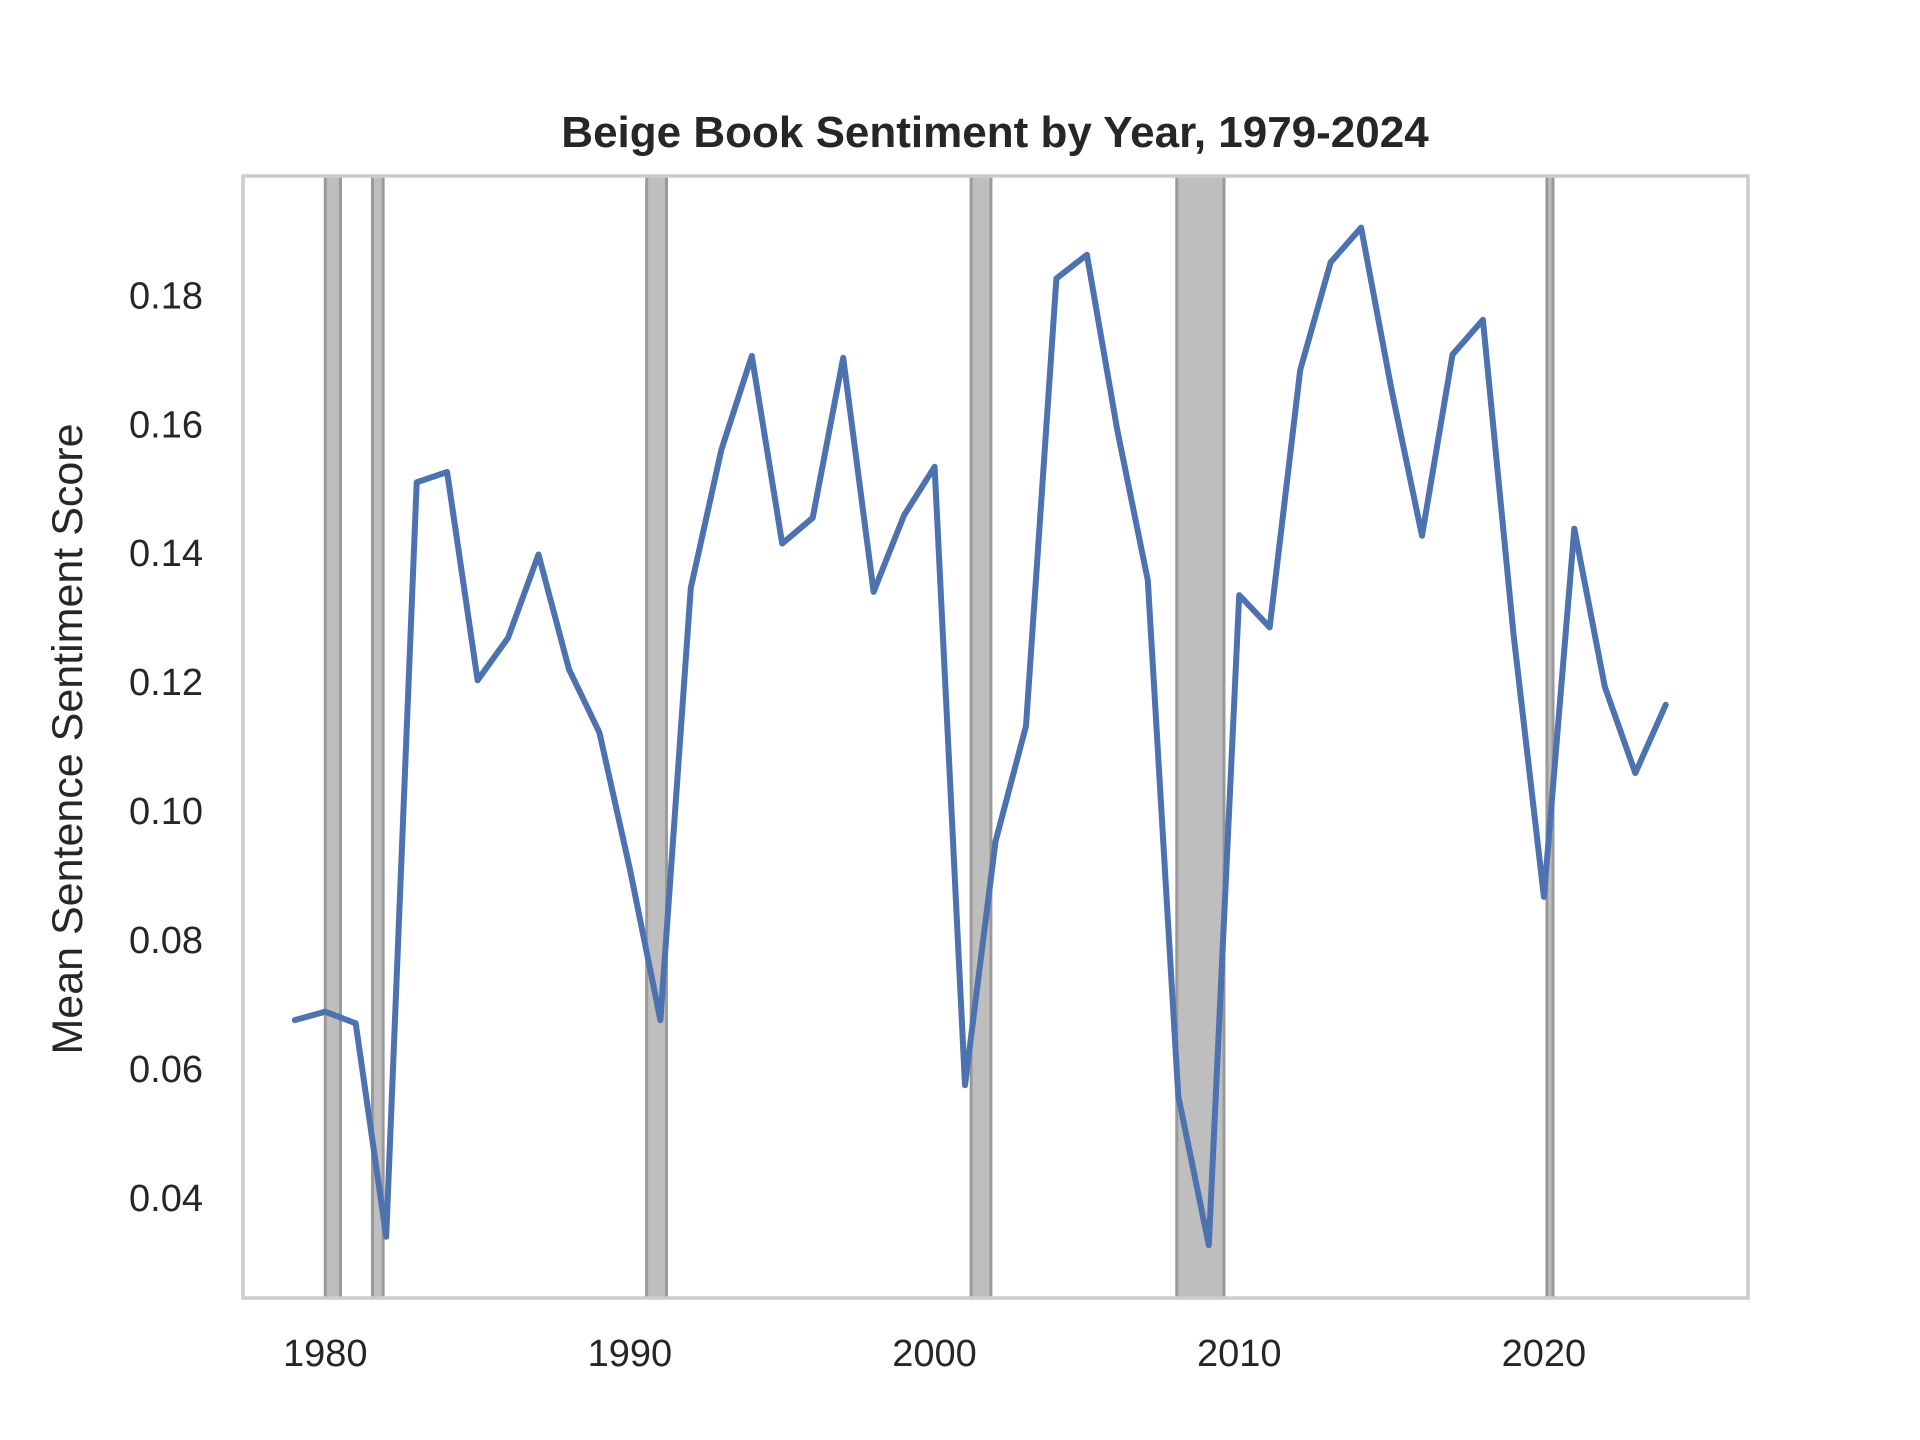  Describe the element at coordinates (166, 1070) in the screenshot. I see `y-tick-label-0.06: 0.06` at that location.